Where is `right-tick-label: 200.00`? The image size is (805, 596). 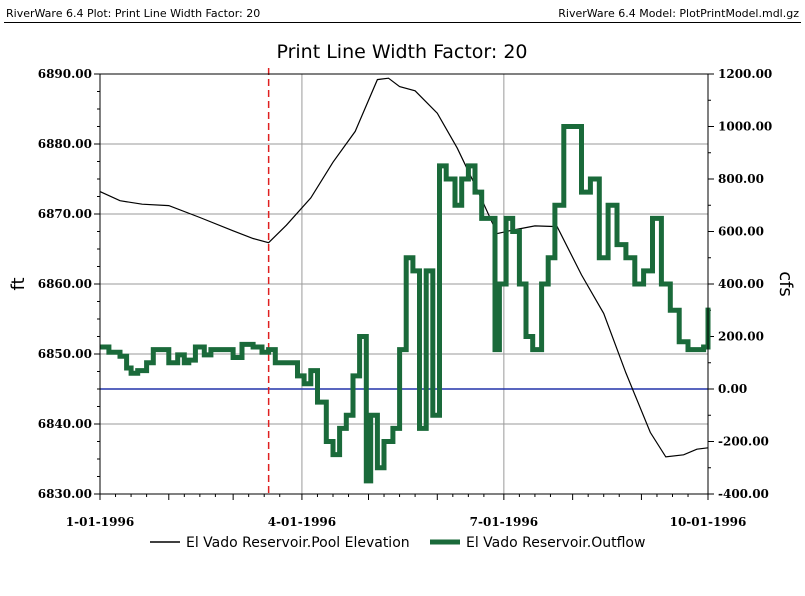
right-tick-label: 200.00 is located at coordinates (741, 337).